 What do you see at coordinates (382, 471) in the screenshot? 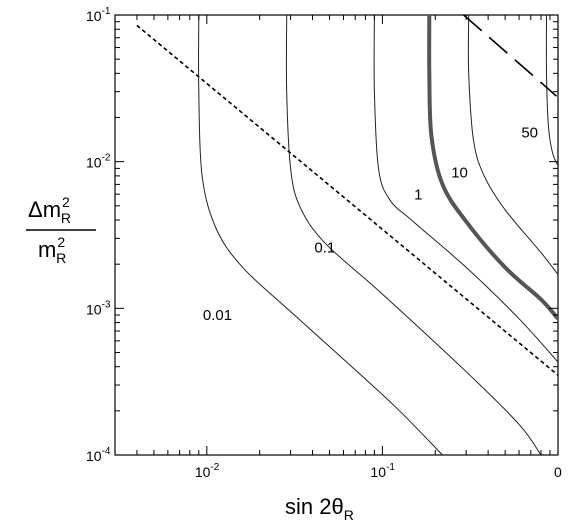
I see `x-tick-label: 10⁻¹` at bounding box center [382, 471].